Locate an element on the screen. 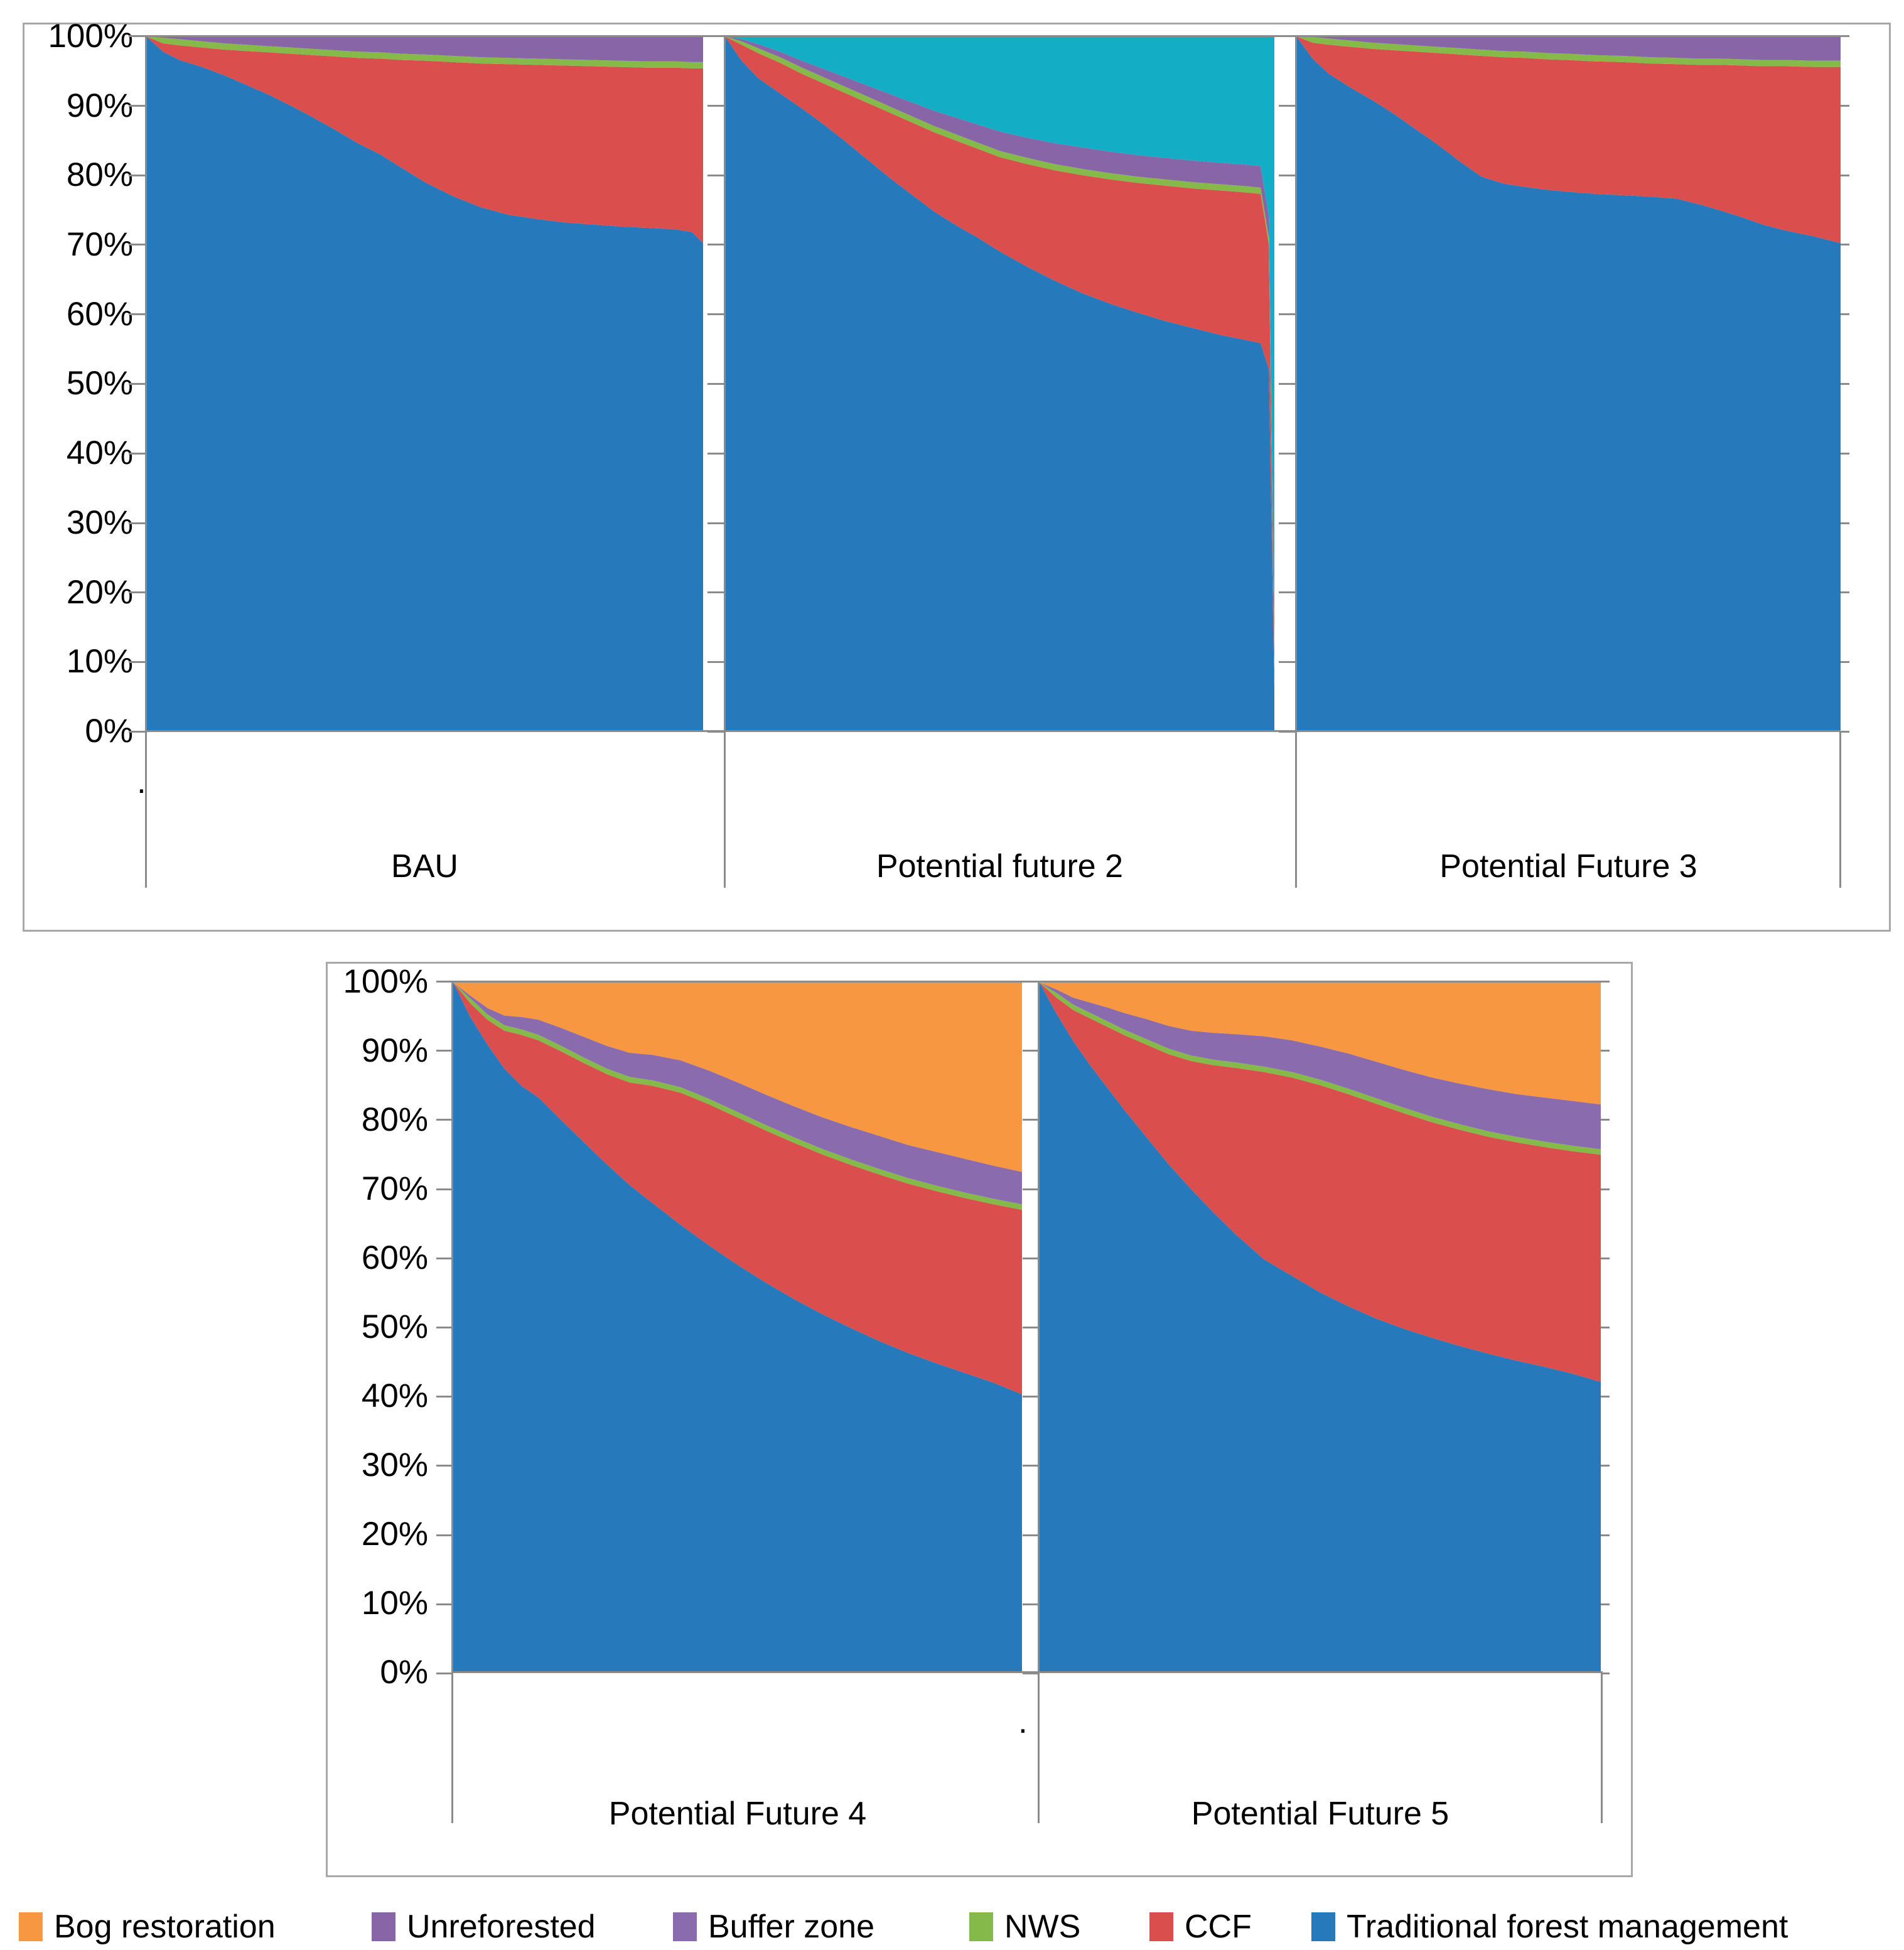  legend-label-ccf: CCF is located at coordinates (1218, 1927).